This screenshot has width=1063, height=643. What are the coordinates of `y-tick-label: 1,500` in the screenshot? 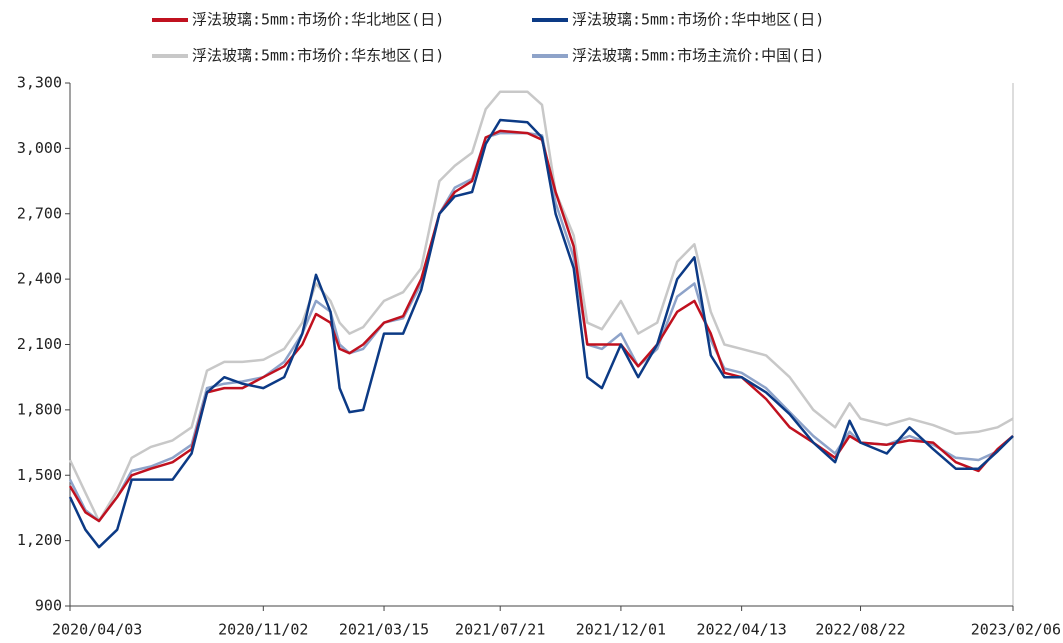 It's located at (39, 475).